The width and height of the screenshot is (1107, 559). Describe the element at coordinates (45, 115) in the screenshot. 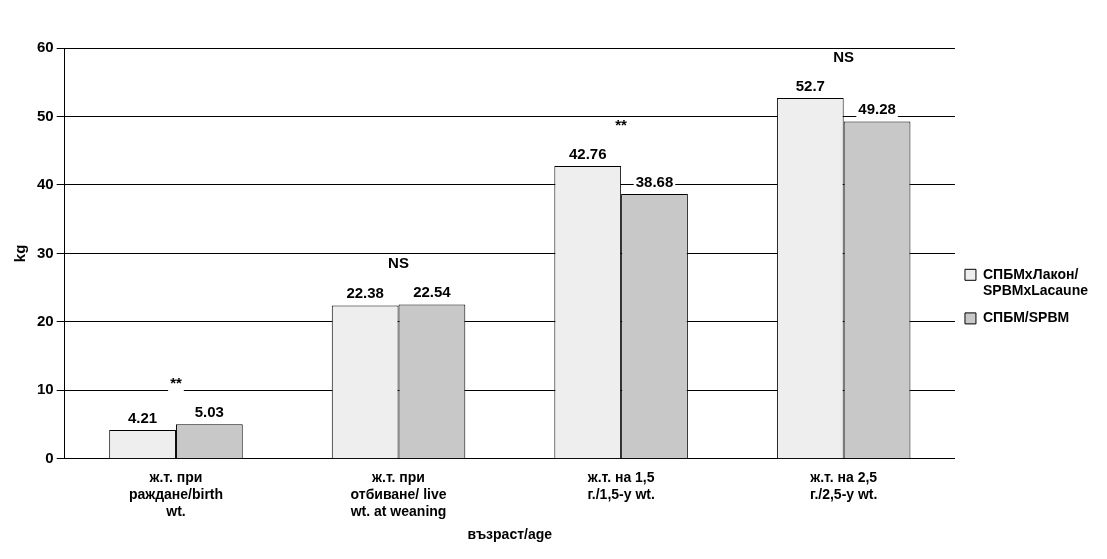

I see `y-tick-label: 50` at that location.